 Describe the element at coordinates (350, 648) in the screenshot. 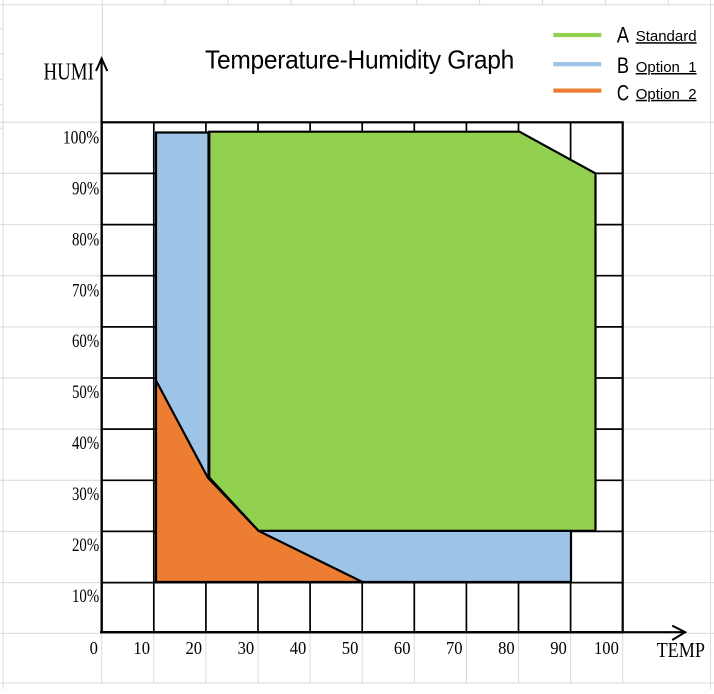

I see `svg-text: 50` at that location.